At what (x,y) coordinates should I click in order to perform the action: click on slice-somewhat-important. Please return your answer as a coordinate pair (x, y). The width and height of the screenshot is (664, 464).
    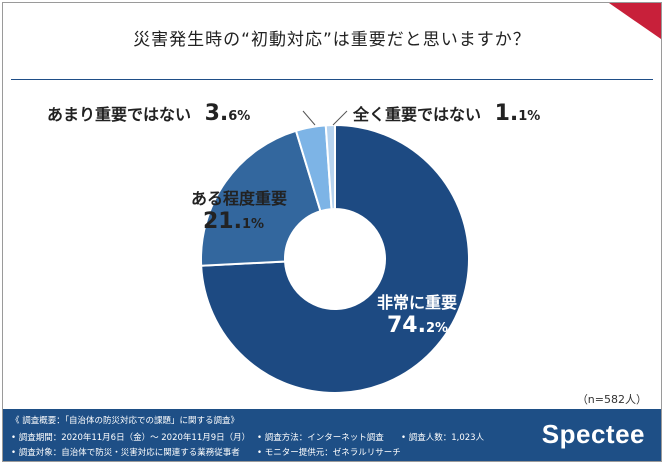
    Looking at the image, I should click on (261, 198).